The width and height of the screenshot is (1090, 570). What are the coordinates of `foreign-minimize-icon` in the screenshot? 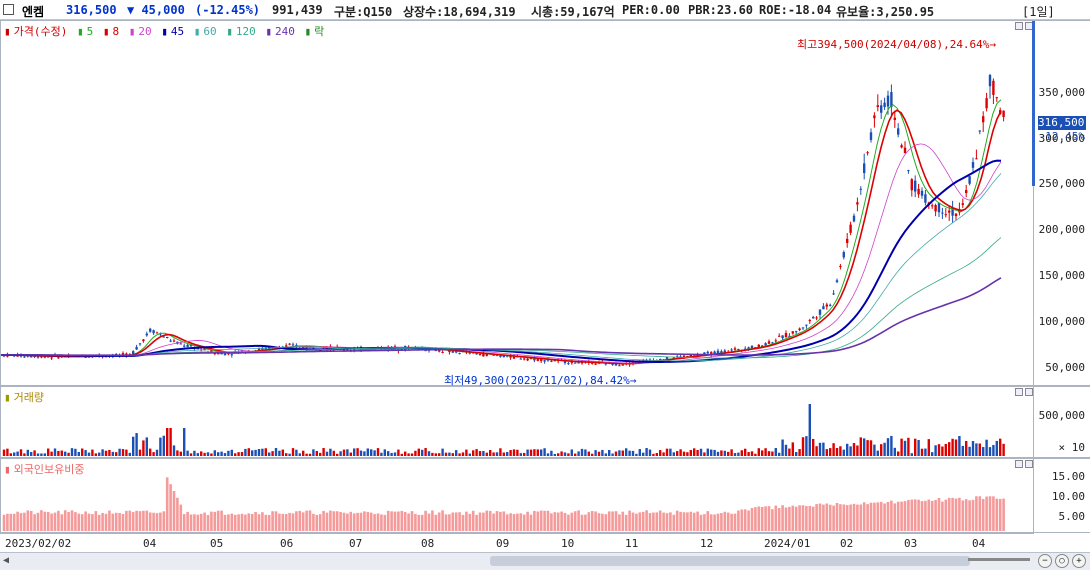 It's located at (1019, 464).